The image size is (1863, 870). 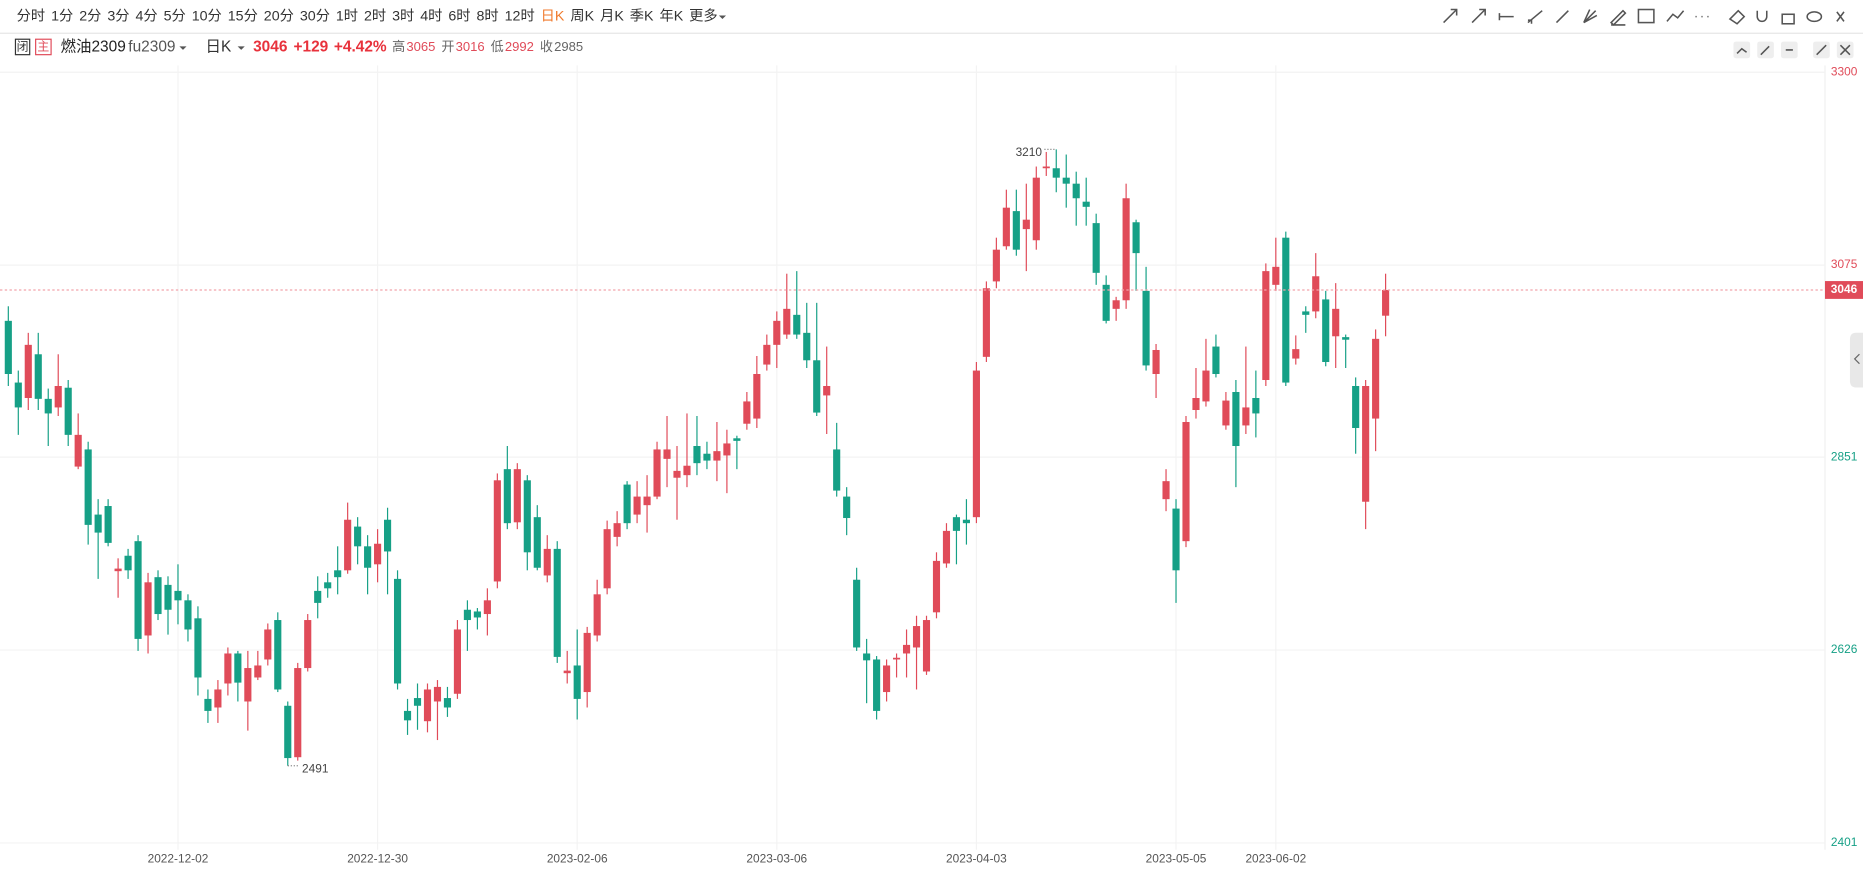 I want to click on period-tab: 6时, so click(x=459, y=15).